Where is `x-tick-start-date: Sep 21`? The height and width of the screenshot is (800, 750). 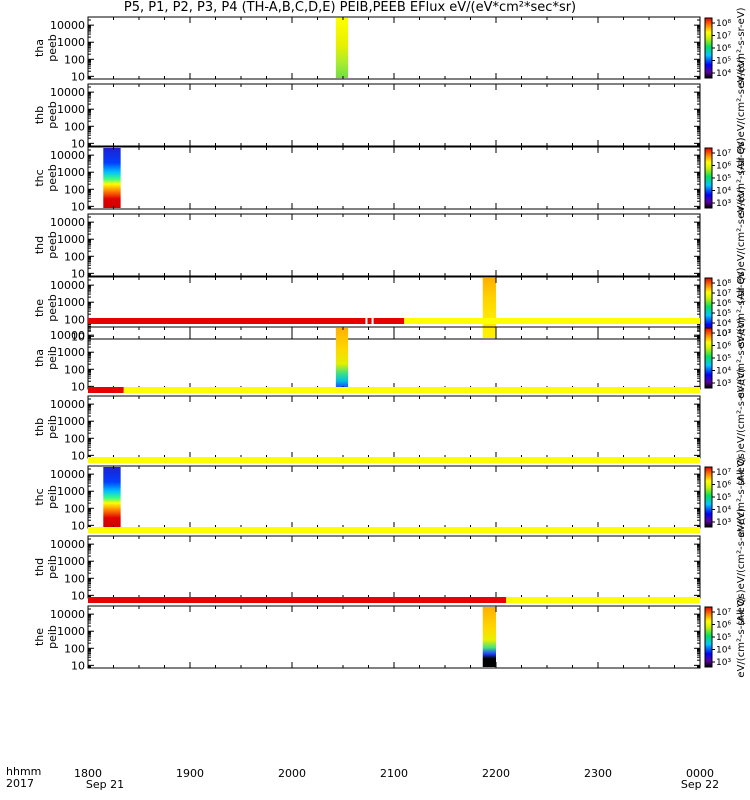
x-tick-start-date: Sep 21 is located at coordinates (105, 784).